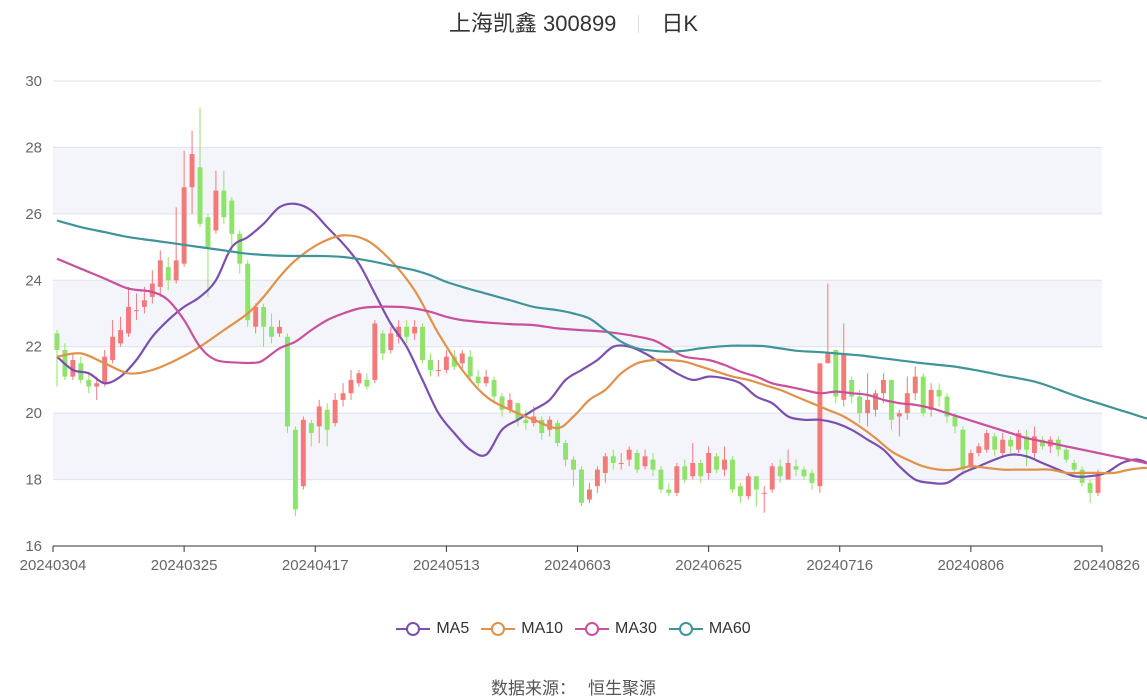  What do you see at coordinates (432, 629) in the screenshot?
I see `legend-item-ma5: MA5` at bounding box center [432, 629].